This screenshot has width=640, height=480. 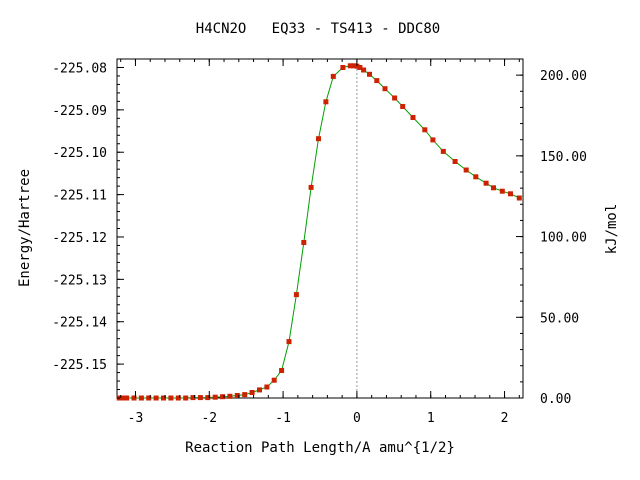 I want to click on y-tick-label: -225.10, so click(x=79, y=153).